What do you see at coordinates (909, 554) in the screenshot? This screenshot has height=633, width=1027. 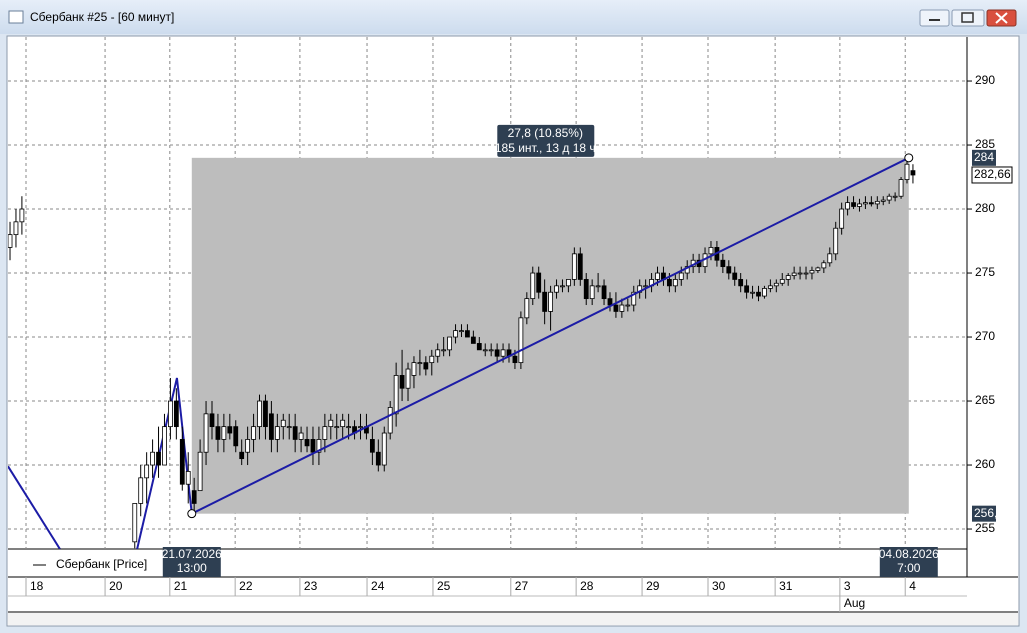 I see `date-label: 04.08.2026` at bounding box center [909, 554].